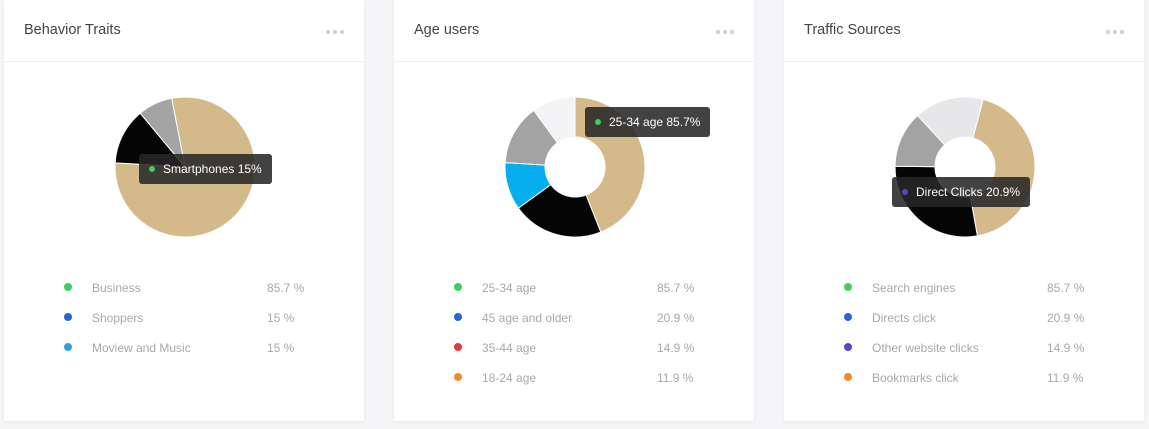  I want to click on legend-item: 35-44 age 14.9 %, so click(582, 350).